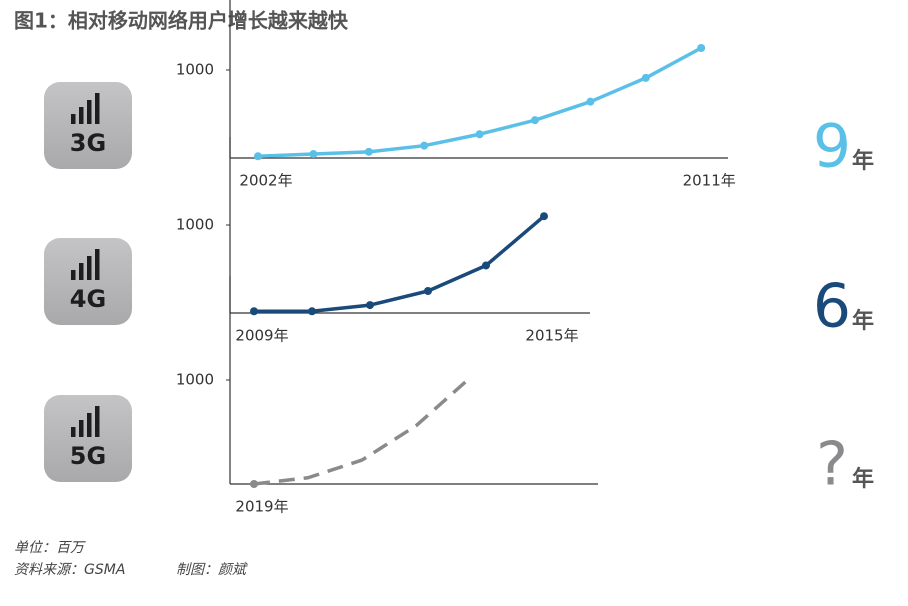  What do you see at coordinates (50, 548) in the screenshot?
I see `note: 单位：百万` at bounding box center [50, 548].